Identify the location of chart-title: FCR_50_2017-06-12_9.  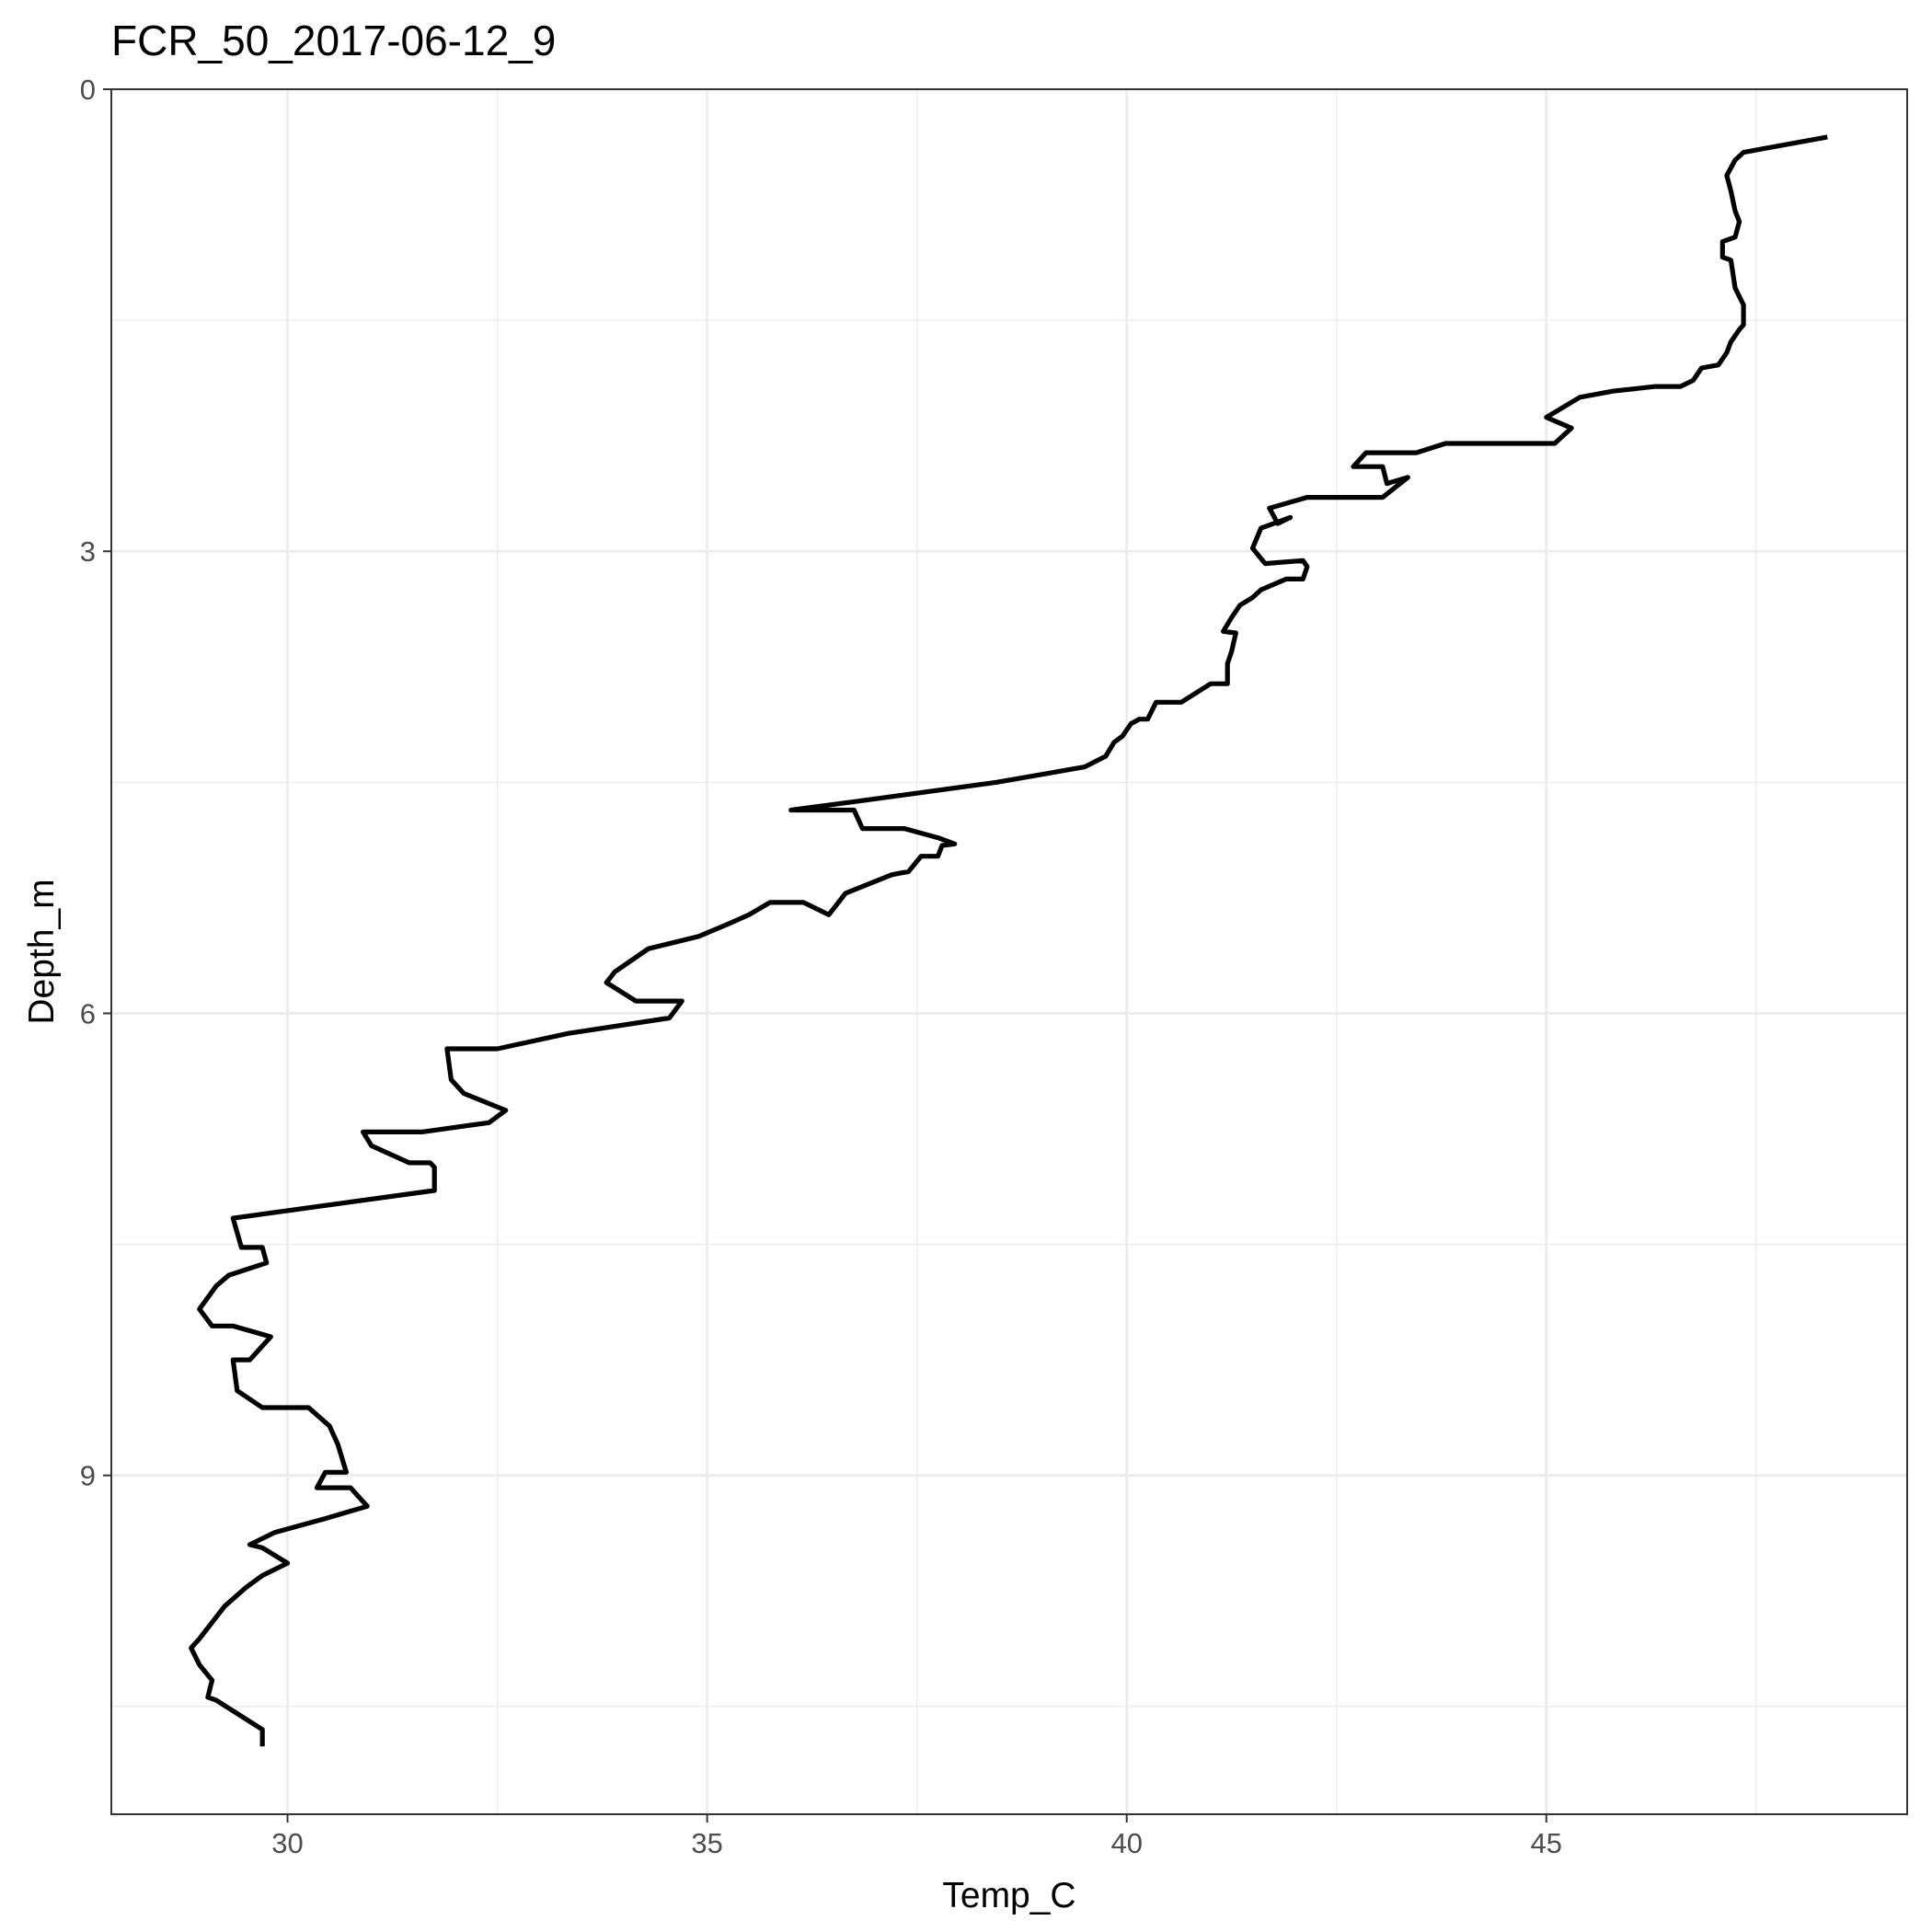
(333, 40).